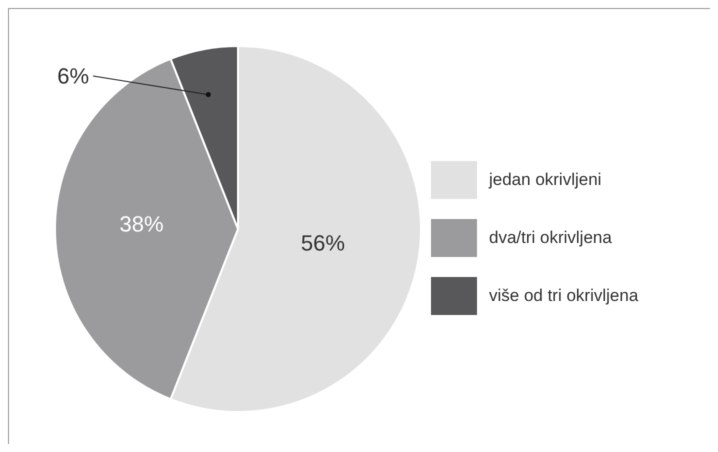  Describe the element at coordinates (141, 224) in the screenshot. I see `data-label: 38%` at that location.